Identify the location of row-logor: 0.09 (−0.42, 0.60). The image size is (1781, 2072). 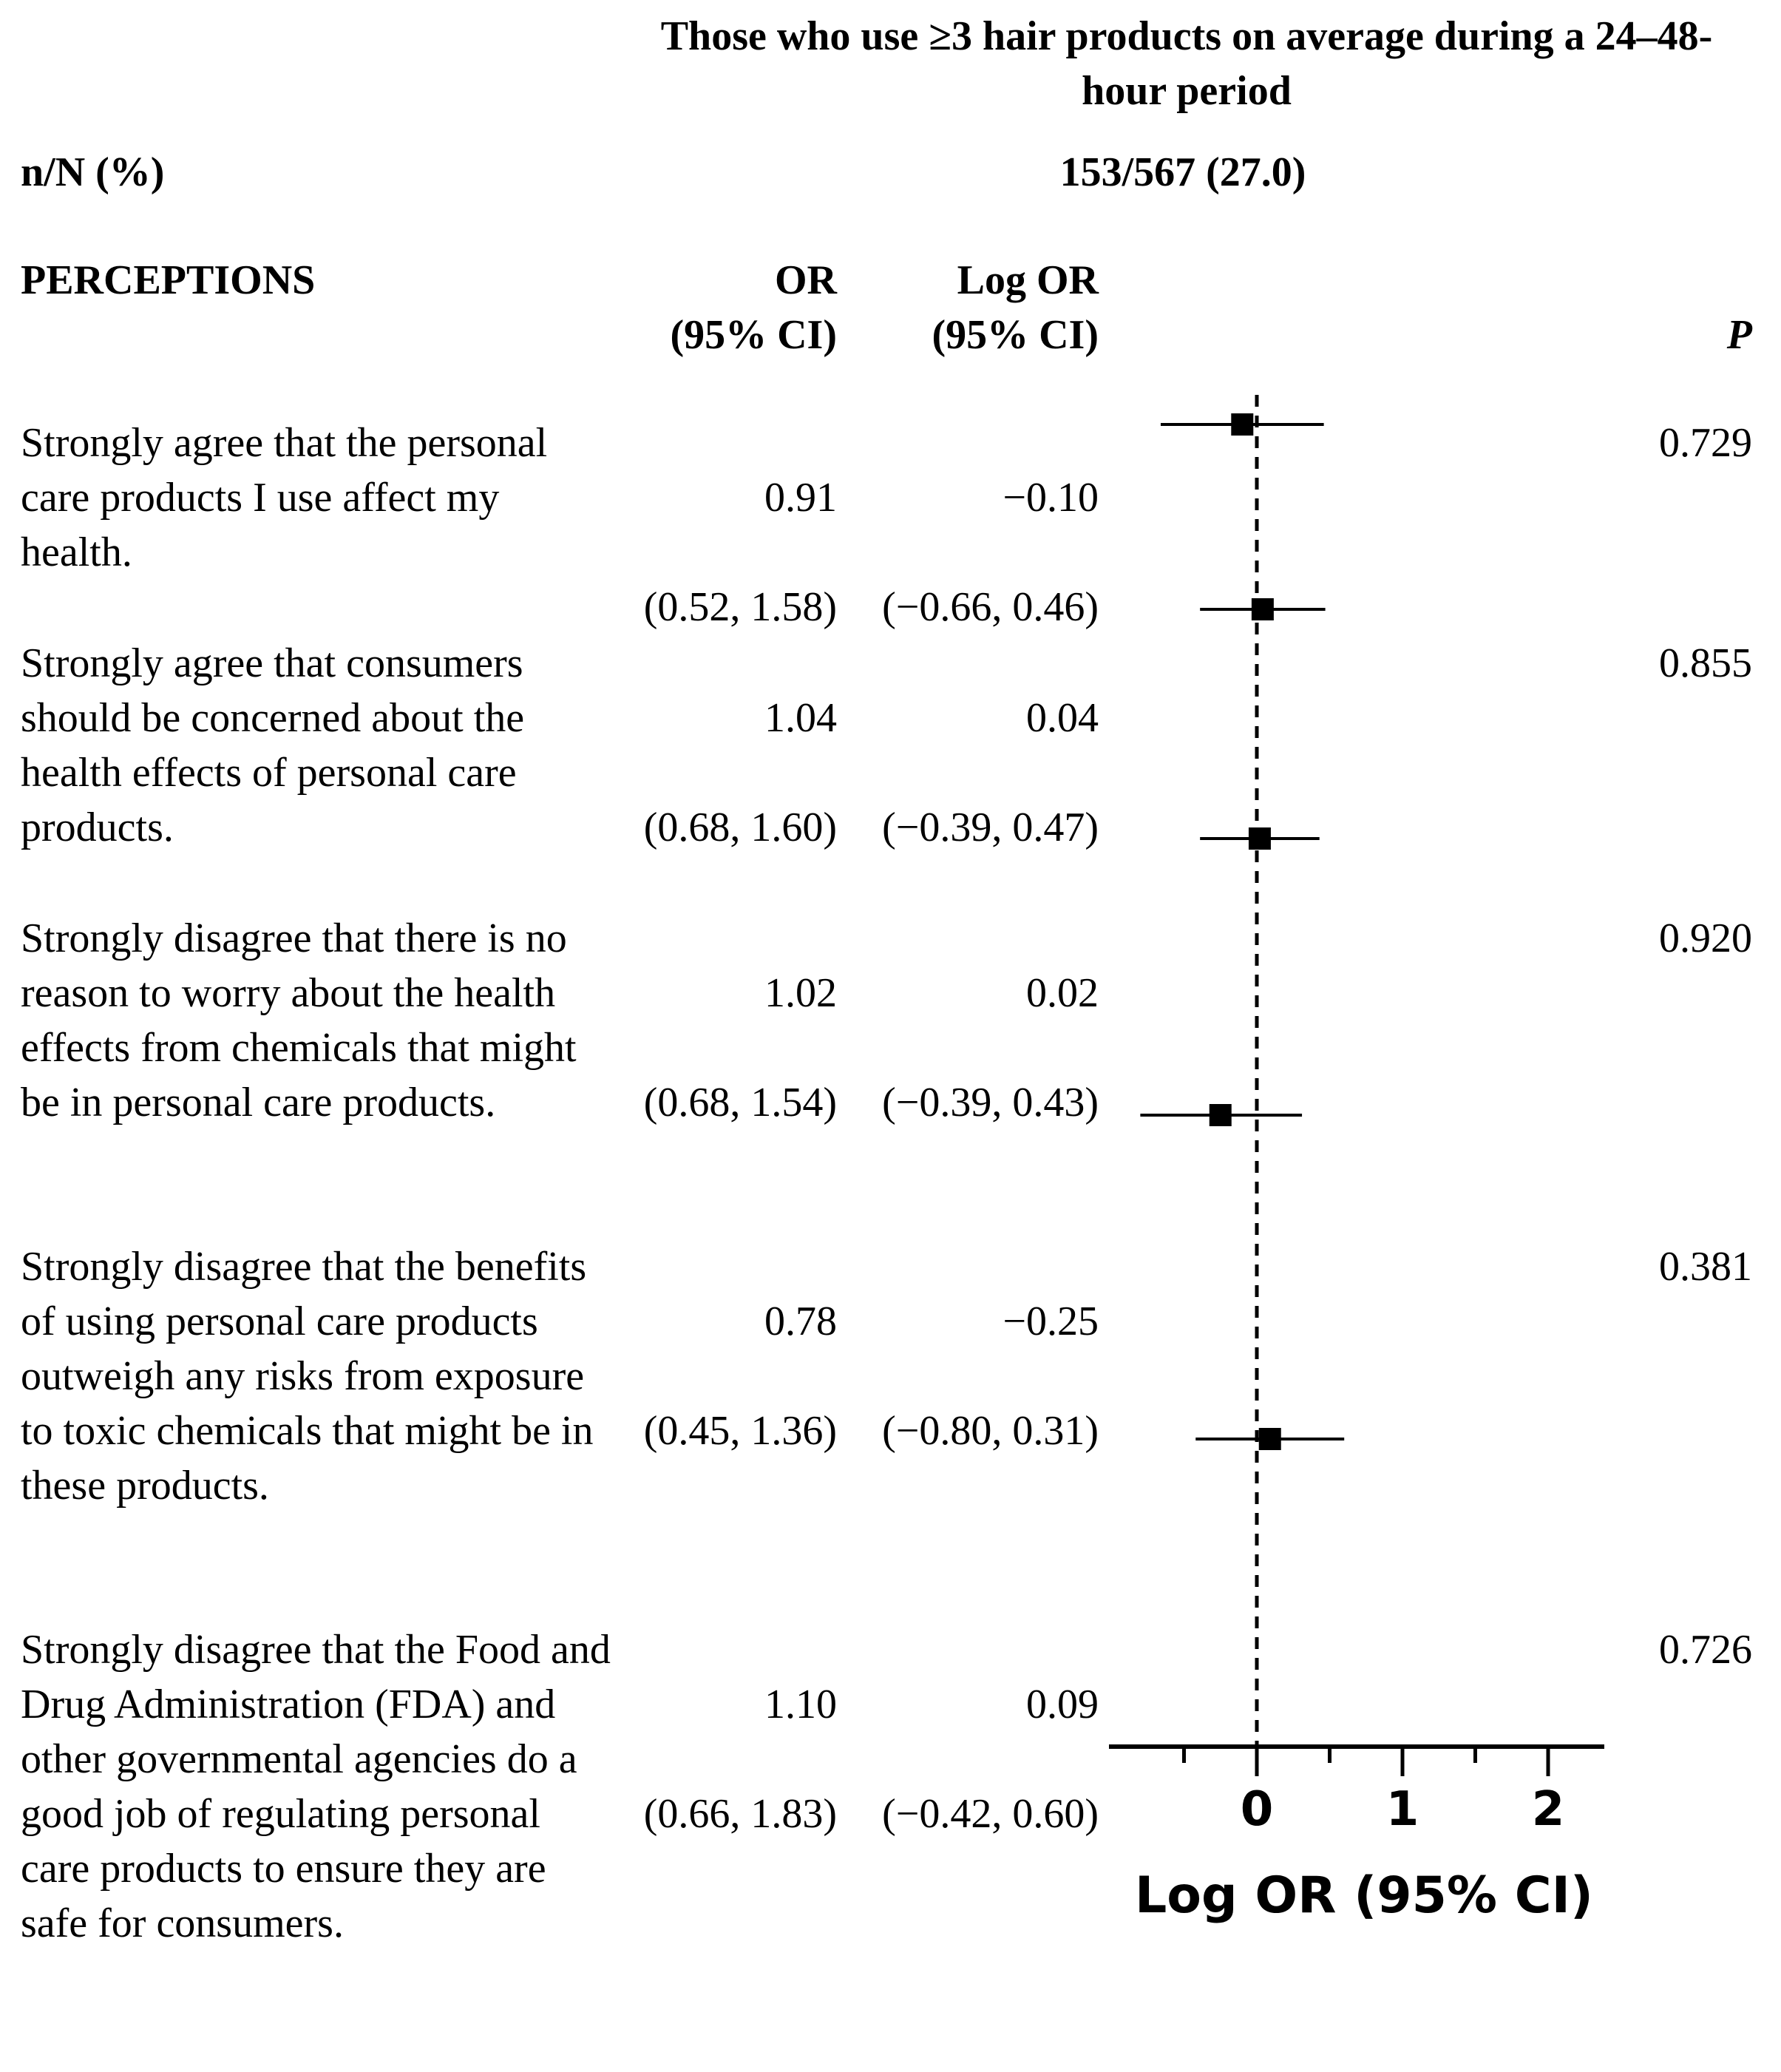
(960, 1759).